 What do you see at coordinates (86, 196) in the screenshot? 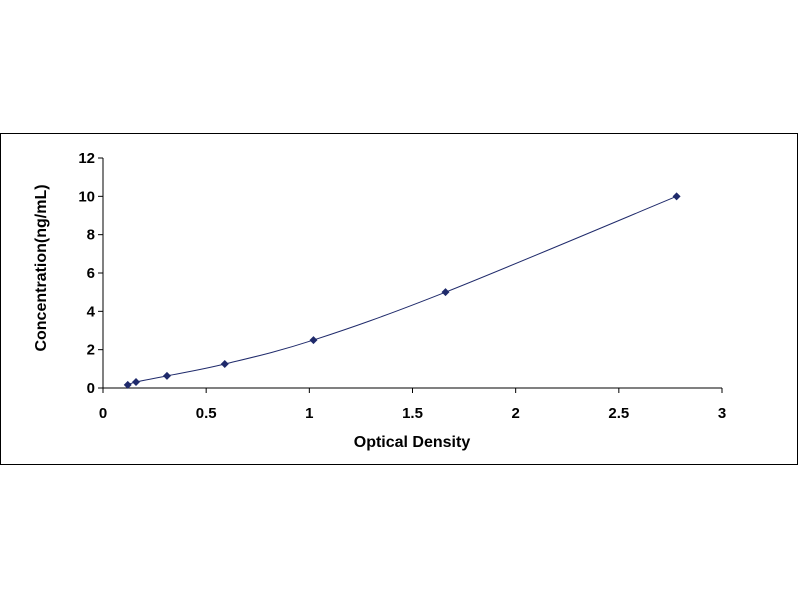
I see `y-tick-label: 10` at bounding box center [86, 196].